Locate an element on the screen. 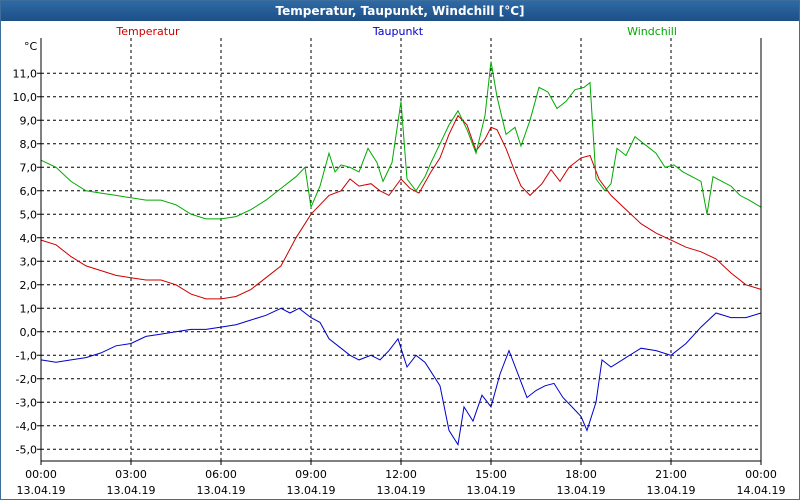 The width and height of the screenshot is (800, 500). legend-taupunkt: Taupunkt is located at coordinates (398, 31).